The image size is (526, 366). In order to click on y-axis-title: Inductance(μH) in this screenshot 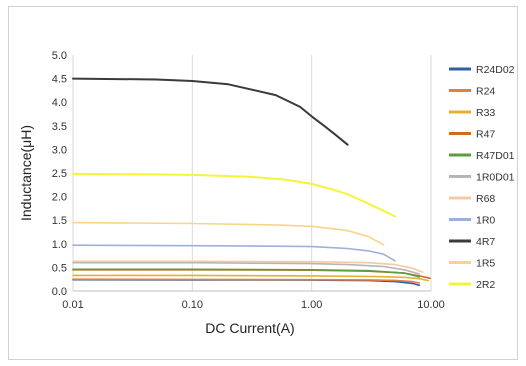, I will do `click(26, 173)`.